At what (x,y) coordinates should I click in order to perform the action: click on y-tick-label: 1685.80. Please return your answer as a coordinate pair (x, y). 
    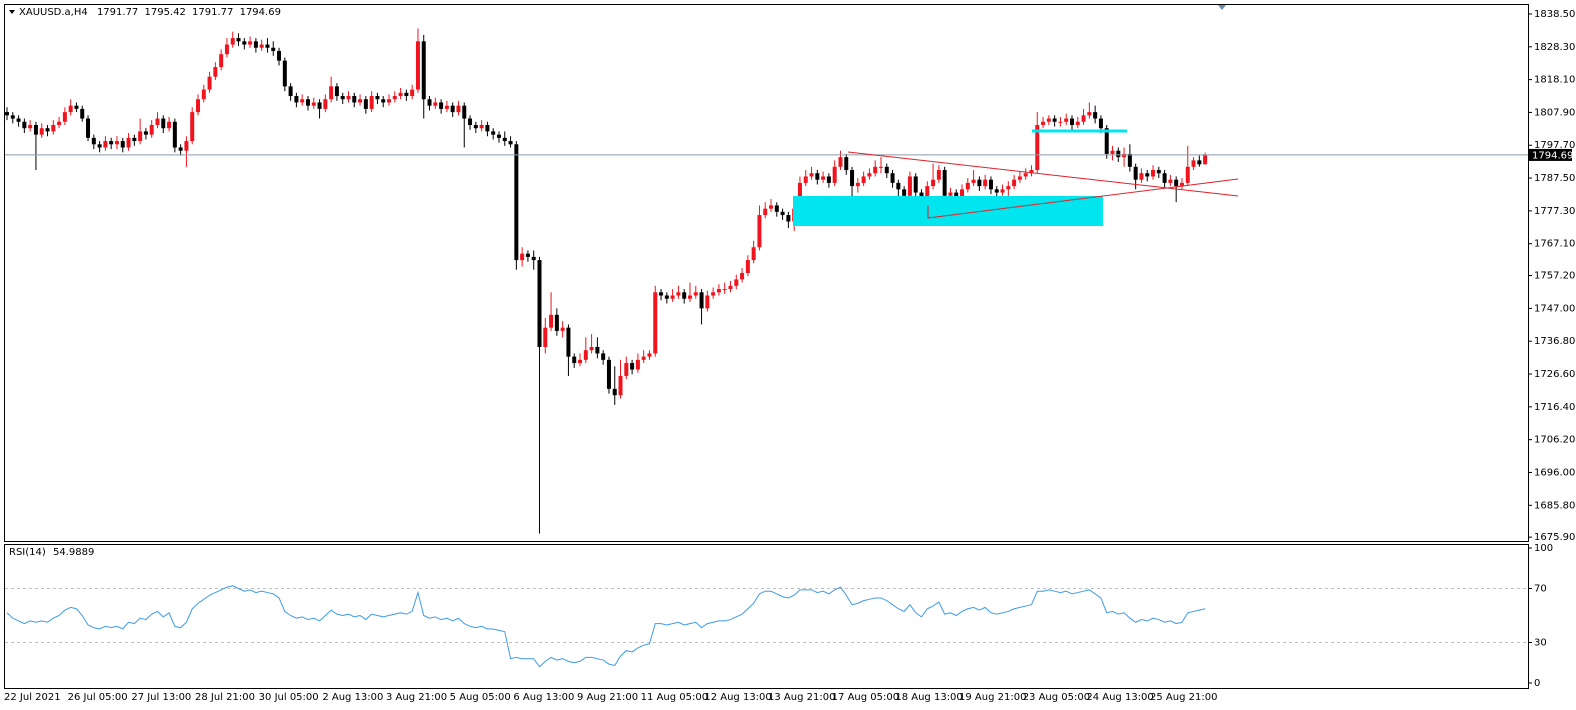
    Looking at the image, I should click on (1554, 505).